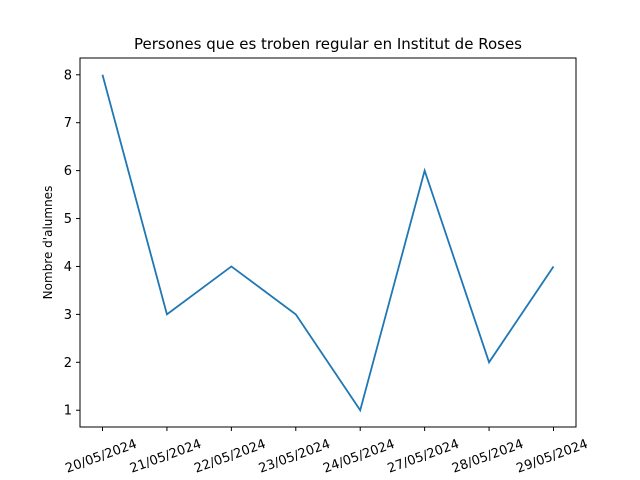 The height and width of the screenshot is (480, 640). What do you see at coordinates (68, 75) in the screenshot?
I see `y-tick-label: 8` at bounding box center [68, 75].